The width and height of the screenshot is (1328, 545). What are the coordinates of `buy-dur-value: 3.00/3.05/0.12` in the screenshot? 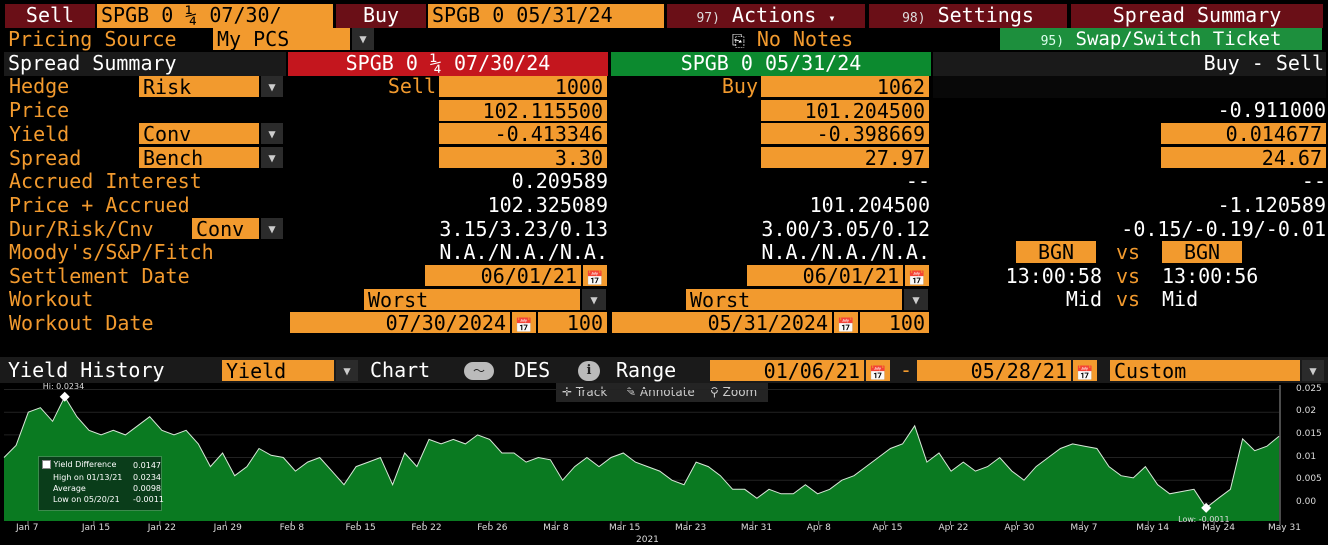 It's located at (845, 229).